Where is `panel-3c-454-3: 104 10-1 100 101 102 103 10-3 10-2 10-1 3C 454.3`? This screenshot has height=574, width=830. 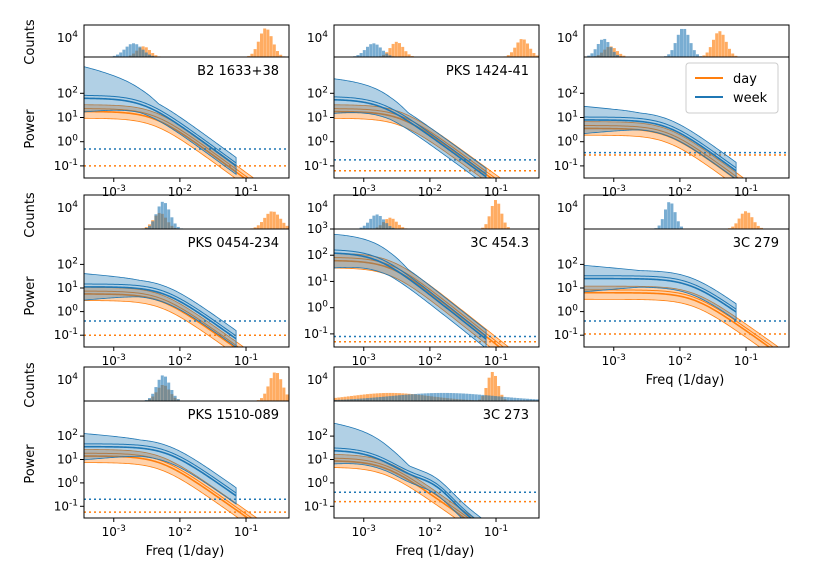
panel-3c-454-3: 104 10-1 100 101 102 103 10-3 10-2 10-1 3C 454.3 is located at coordinates (422, 281).